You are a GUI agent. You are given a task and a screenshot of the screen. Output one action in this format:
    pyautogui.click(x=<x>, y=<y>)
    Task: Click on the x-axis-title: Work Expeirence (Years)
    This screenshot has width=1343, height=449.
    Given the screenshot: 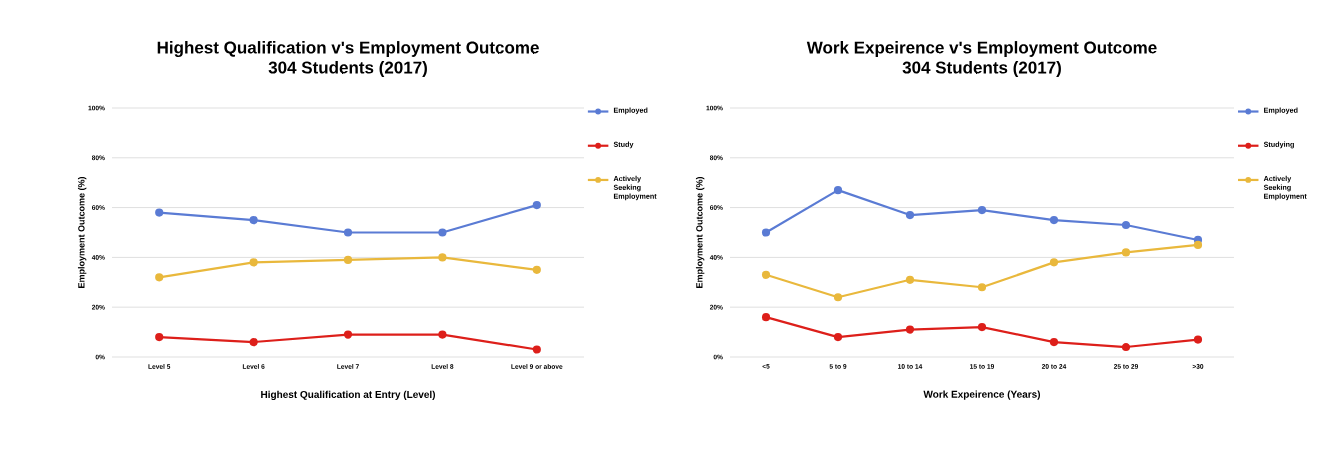 What is the action you would take?
    pyautogui.click(x=982, y=395)
    